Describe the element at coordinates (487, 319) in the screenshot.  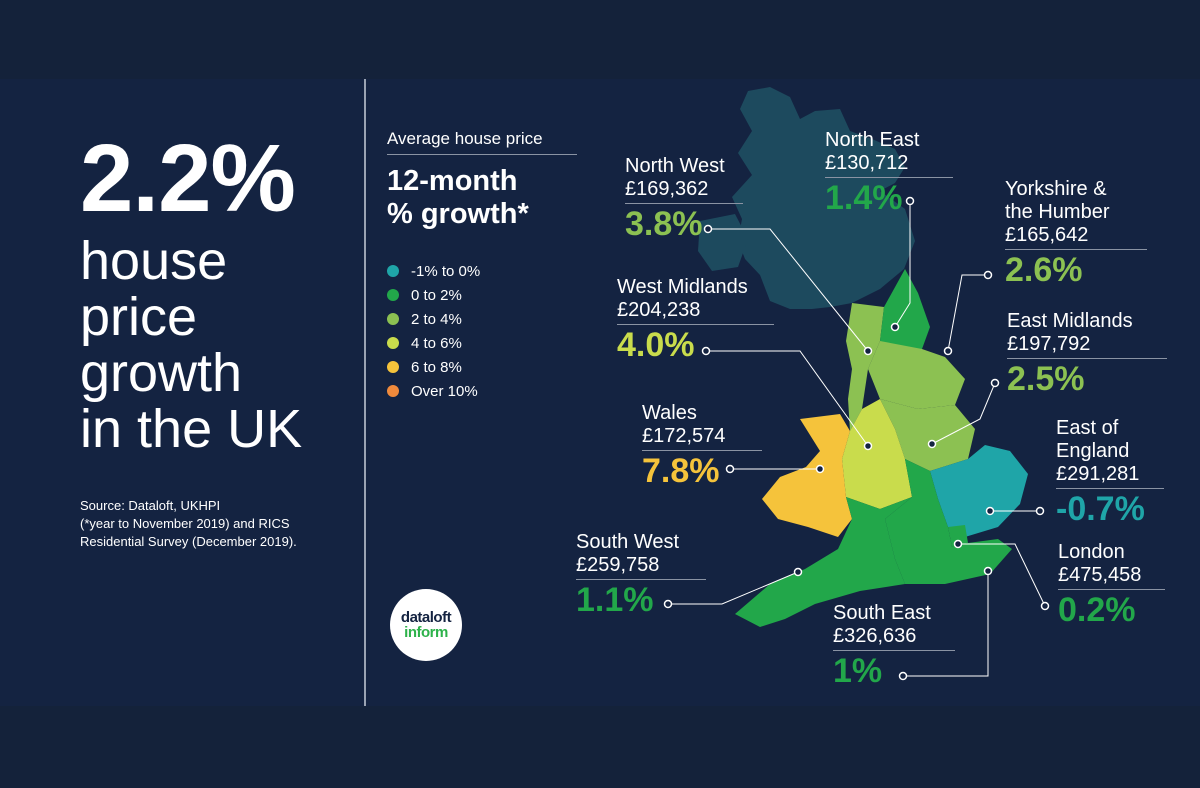
I see `legend-item: 2 to 4%` at that location.